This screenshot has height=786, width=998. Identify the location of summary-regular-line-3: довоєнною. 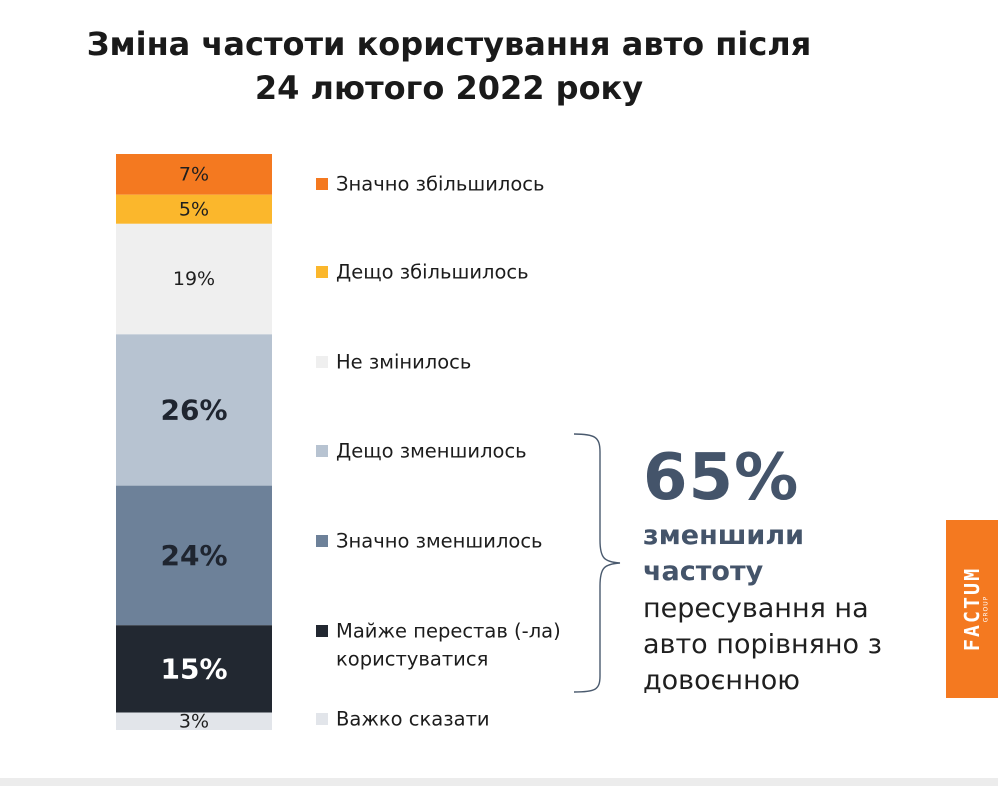
(721, 680).